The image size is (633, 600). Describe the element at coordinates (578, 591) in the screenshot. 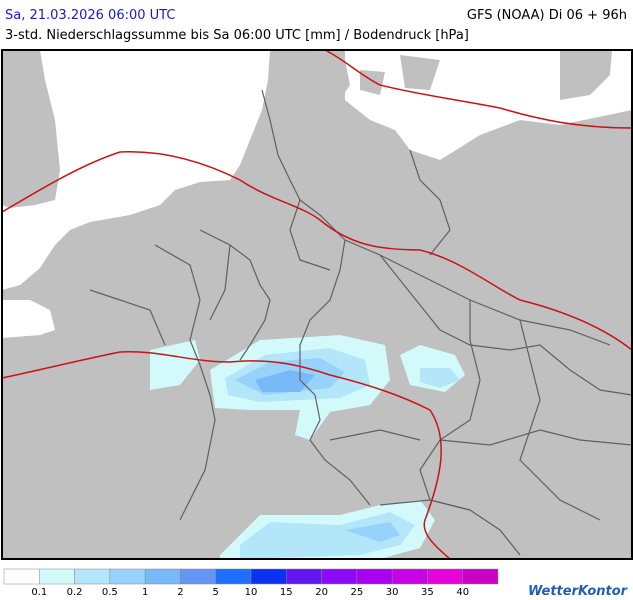

I see `logo: WetterKontor` at that location.